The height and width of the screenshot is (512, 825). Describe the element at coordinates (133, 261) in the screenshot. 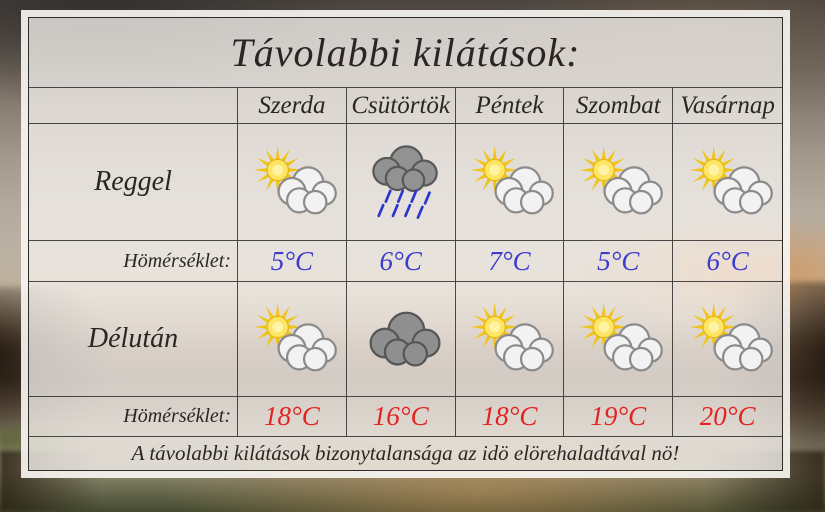

I see `temp-label-morning: Hömérséklet:` at that location.